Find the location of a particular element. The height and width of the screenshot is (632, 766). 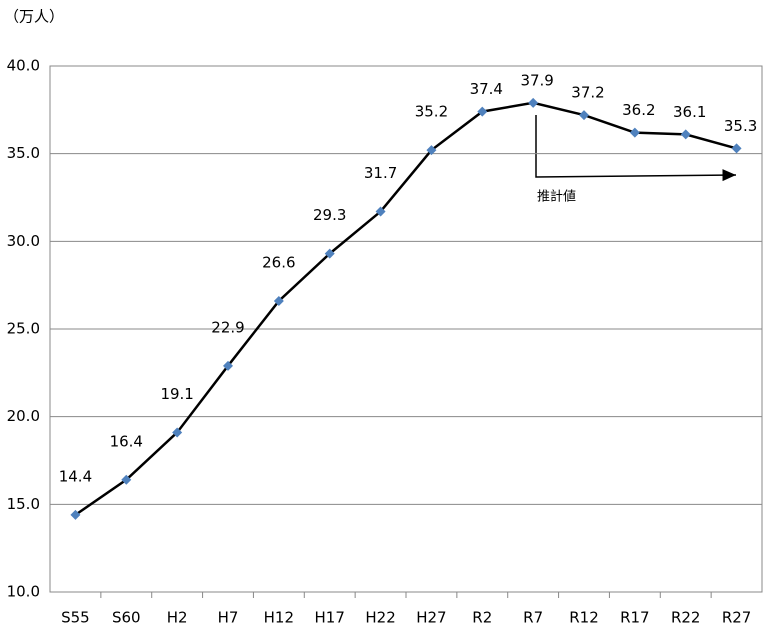

y-tick-label: 20.0 is located at coordinates (23, 416).